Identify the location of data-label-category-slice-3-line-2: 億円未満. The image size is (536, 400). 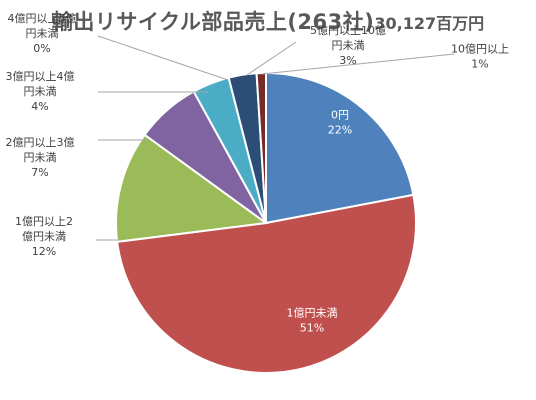
(44, 236).